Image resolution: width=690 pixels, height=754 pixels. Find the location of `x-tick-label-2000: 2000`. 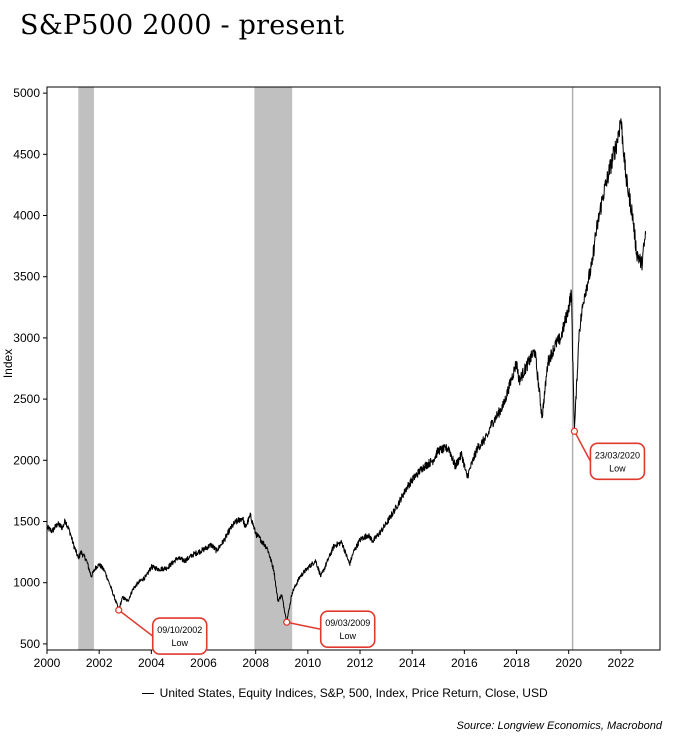

x-tick-label-2000: 2000 is located at coordinates (47, 663).